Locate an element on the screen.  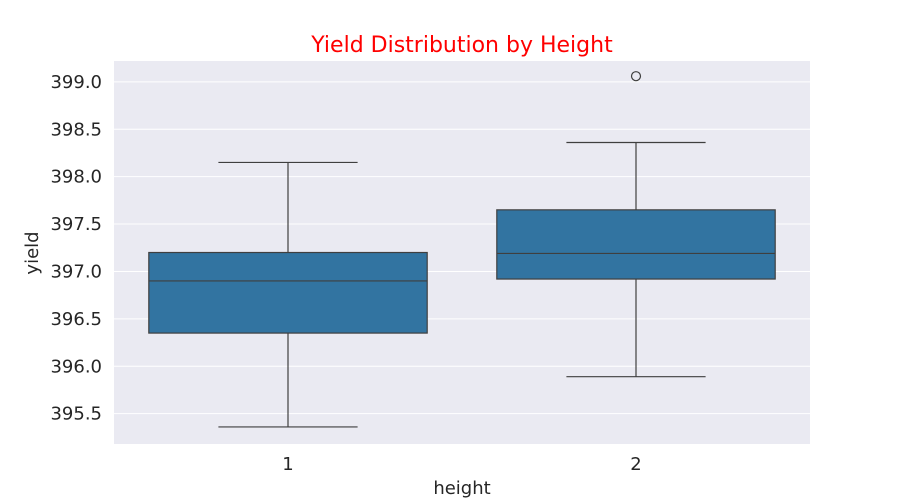
y-tick-label: 398.5 is located at coordinates (76, 129).